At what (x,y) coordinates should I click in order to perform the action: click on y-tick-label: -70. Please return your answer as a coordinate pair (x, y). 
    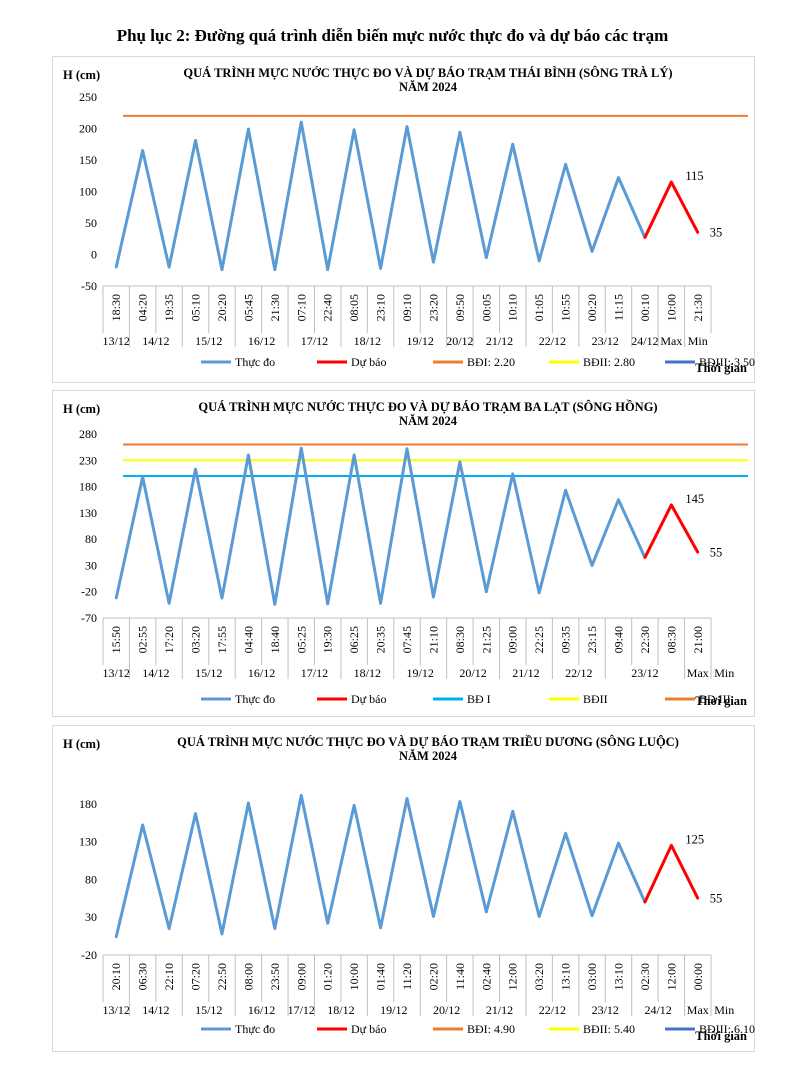
    Looking at the image, I should click on (89, 618).